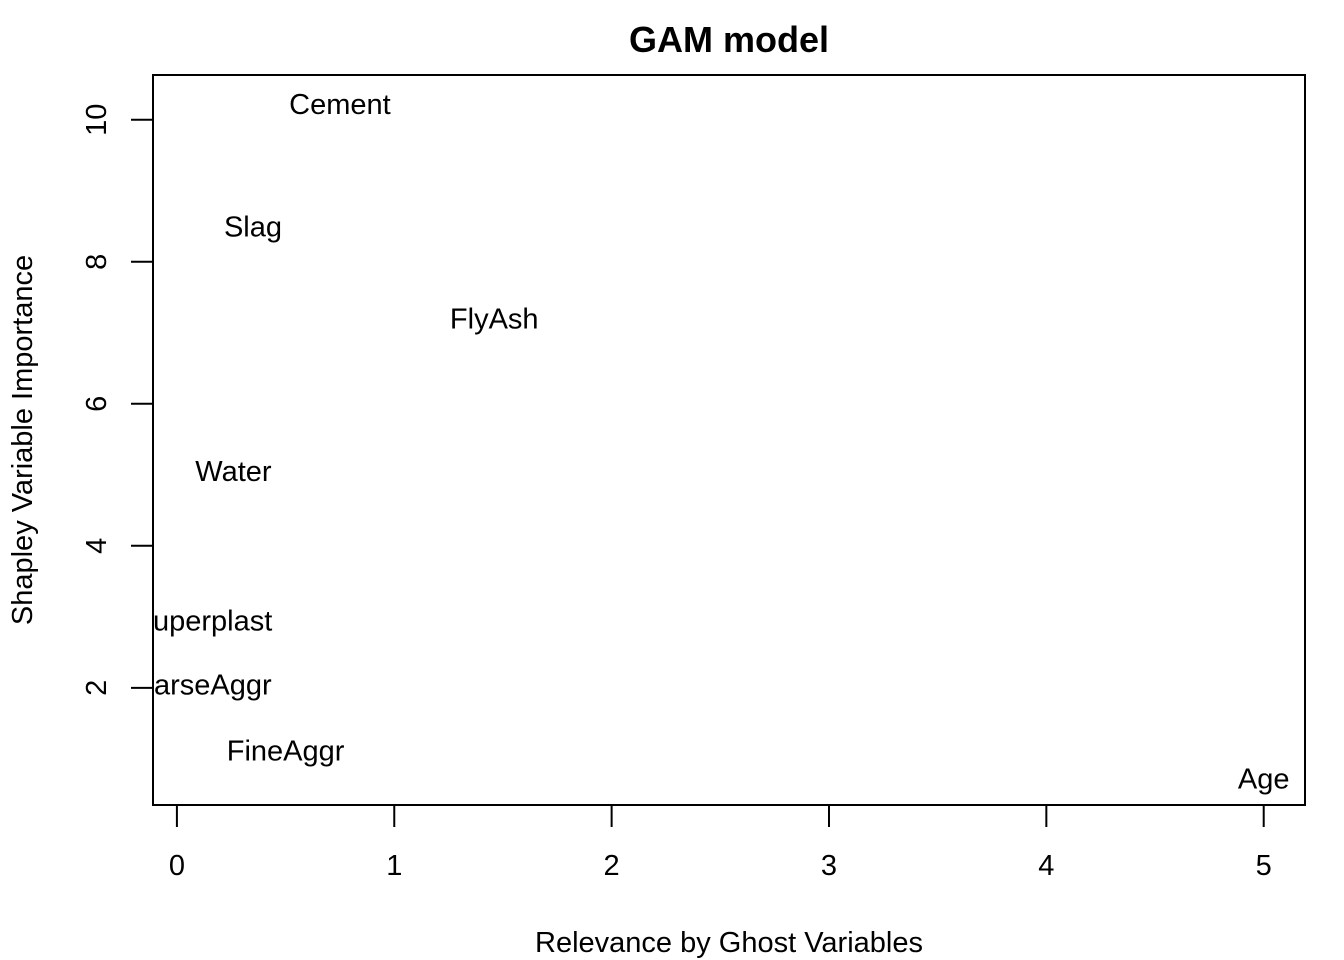  Describe the element at coordinates (612, 866) in the screenshot. I see `x-tick-label: 2` at that location.